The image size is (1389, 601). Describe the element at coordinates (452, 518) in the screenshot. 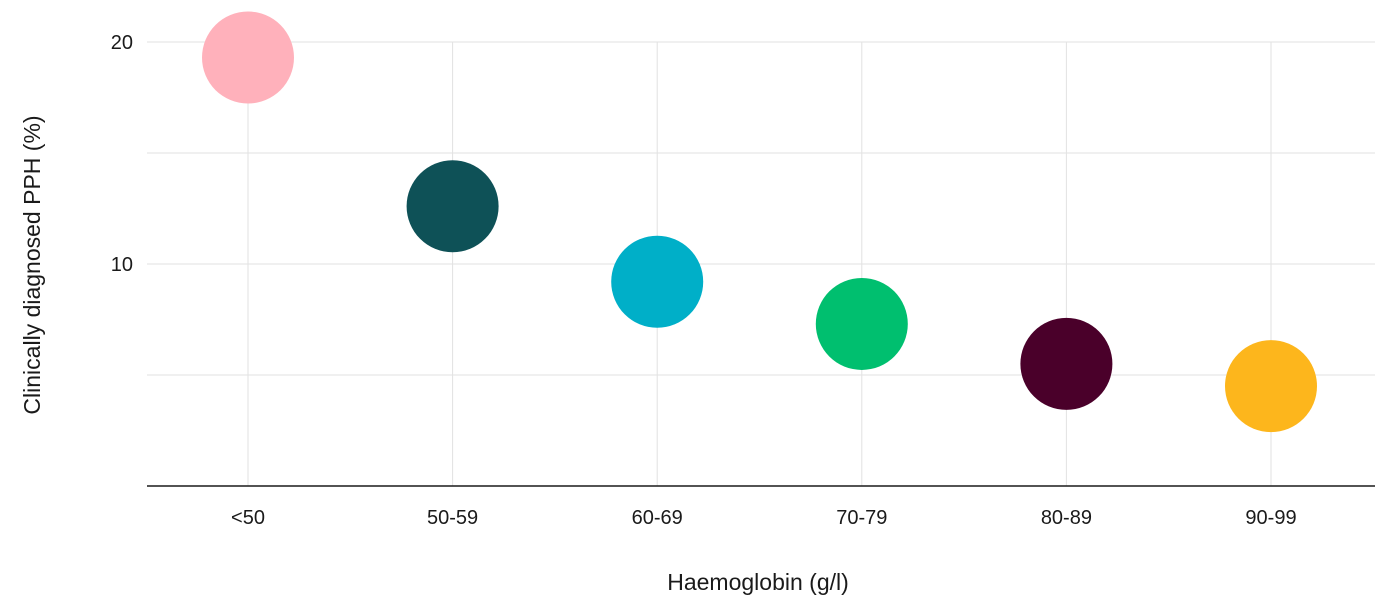

I see `x-tick-label: 50-59` at that location.